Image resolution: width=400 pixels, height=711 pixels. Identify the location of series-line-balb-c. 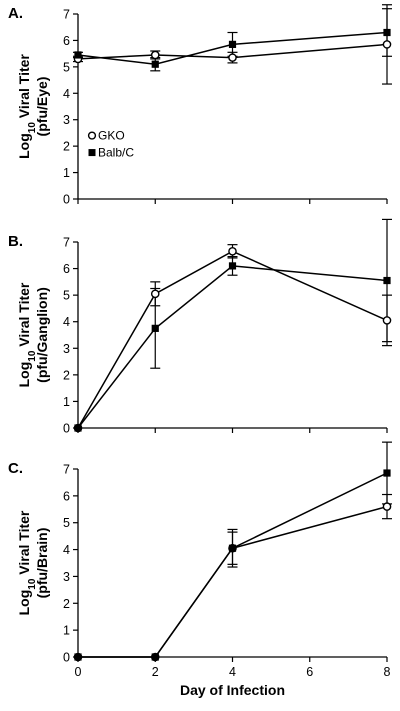
(232, 48).